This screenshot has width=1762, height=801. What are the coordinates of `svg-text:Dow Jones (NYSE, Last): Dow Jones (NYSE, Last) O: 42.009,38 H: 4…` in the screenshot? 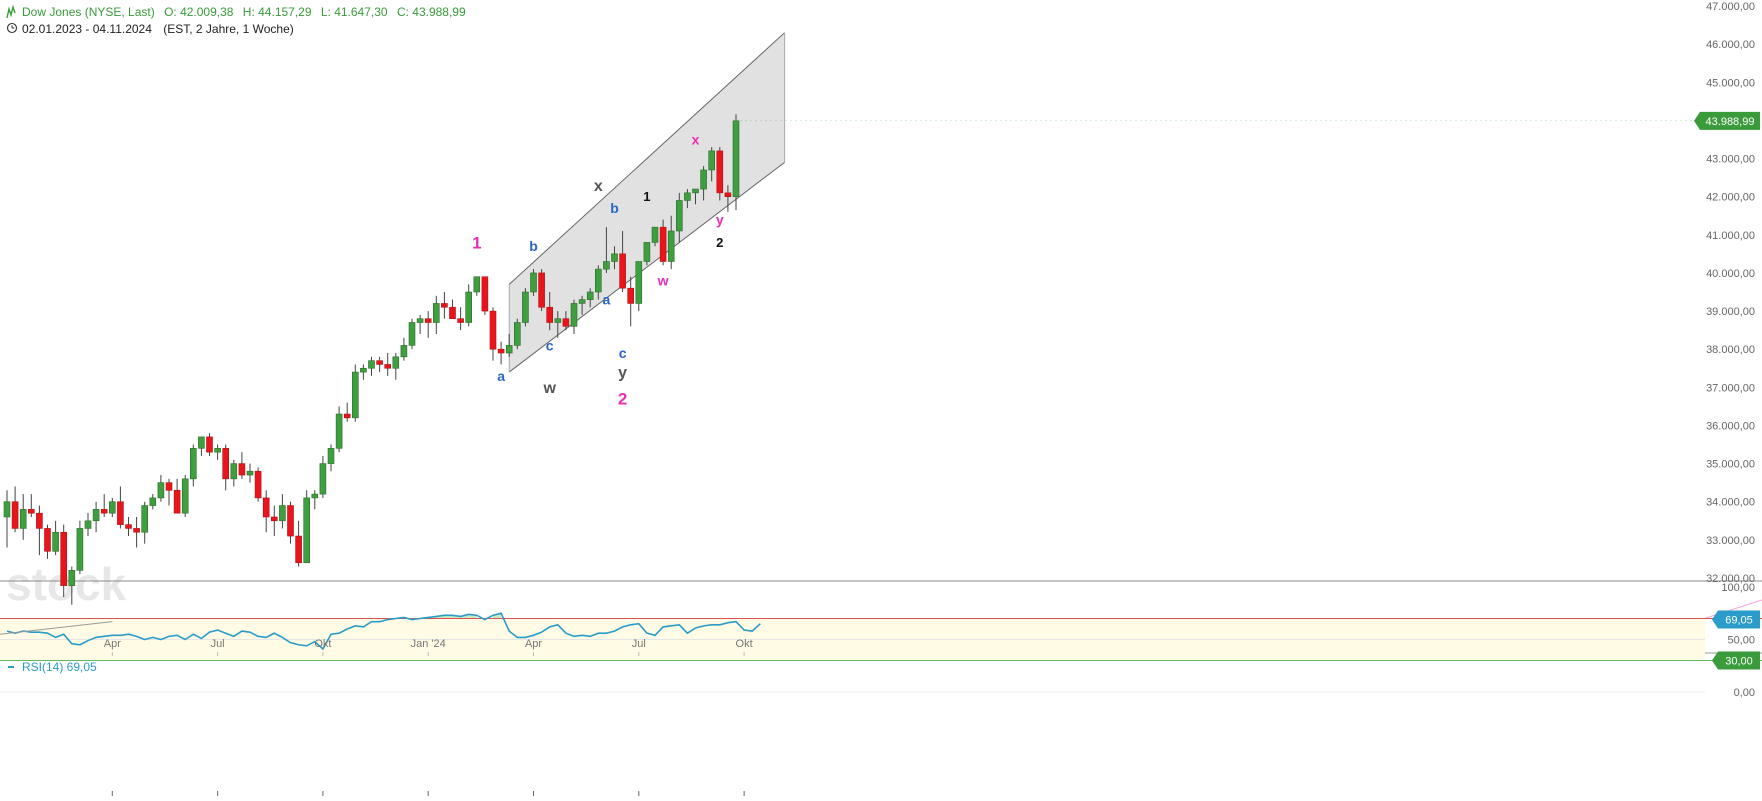 It's located at (244, 12).